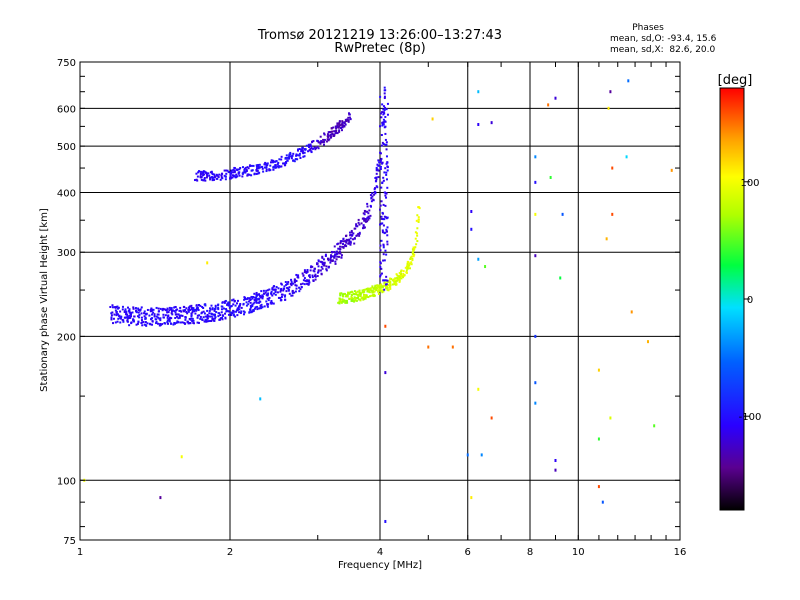 This screenshot has height=600, width=800. Describe the element at coordinates (663, 39) in the screenshot. I see `stats-line-o: mean, sd,O: -93.4, 15.6` at that location.